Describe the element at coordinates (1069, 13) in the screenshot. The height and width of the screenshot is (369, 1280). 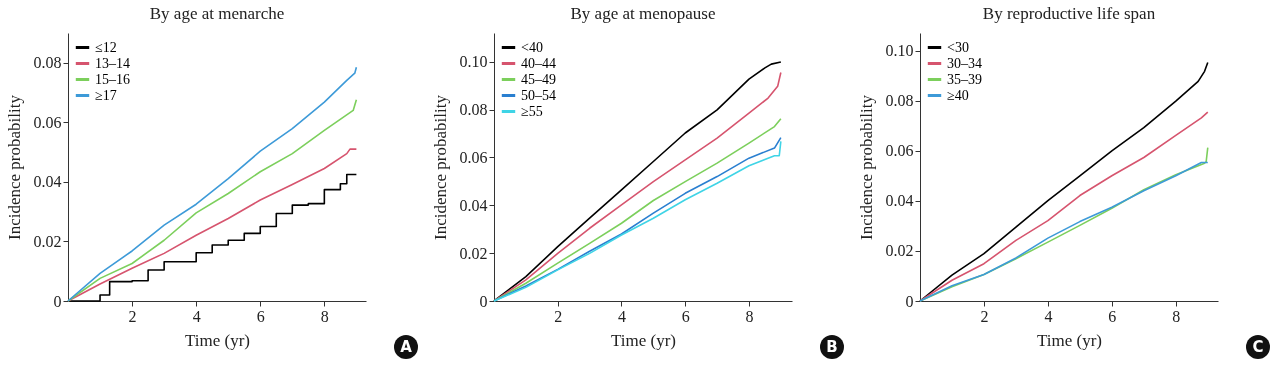
I see `chart-title: By reproductive life span` at that location.